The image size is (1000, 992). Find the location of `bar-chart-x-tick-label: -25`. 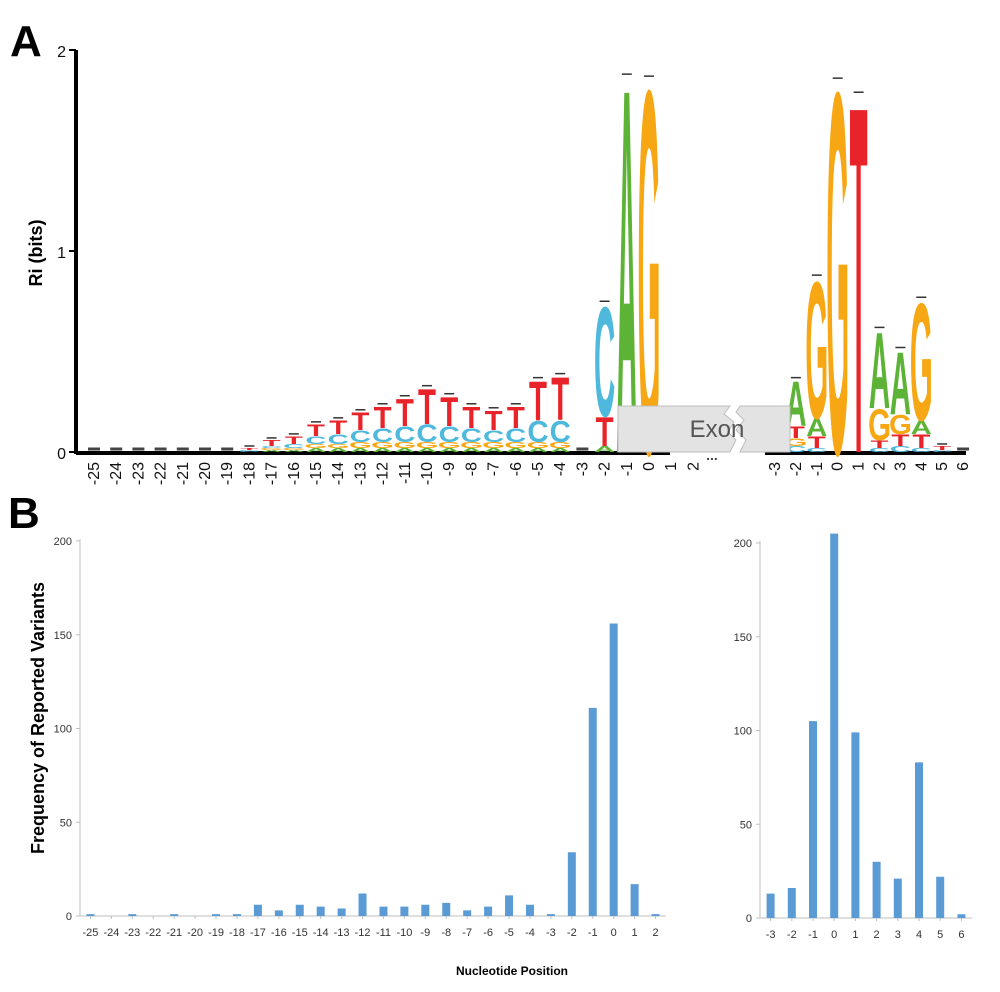

bar-chart-x-tick-label: -25 is located at coordinates (91, 933).